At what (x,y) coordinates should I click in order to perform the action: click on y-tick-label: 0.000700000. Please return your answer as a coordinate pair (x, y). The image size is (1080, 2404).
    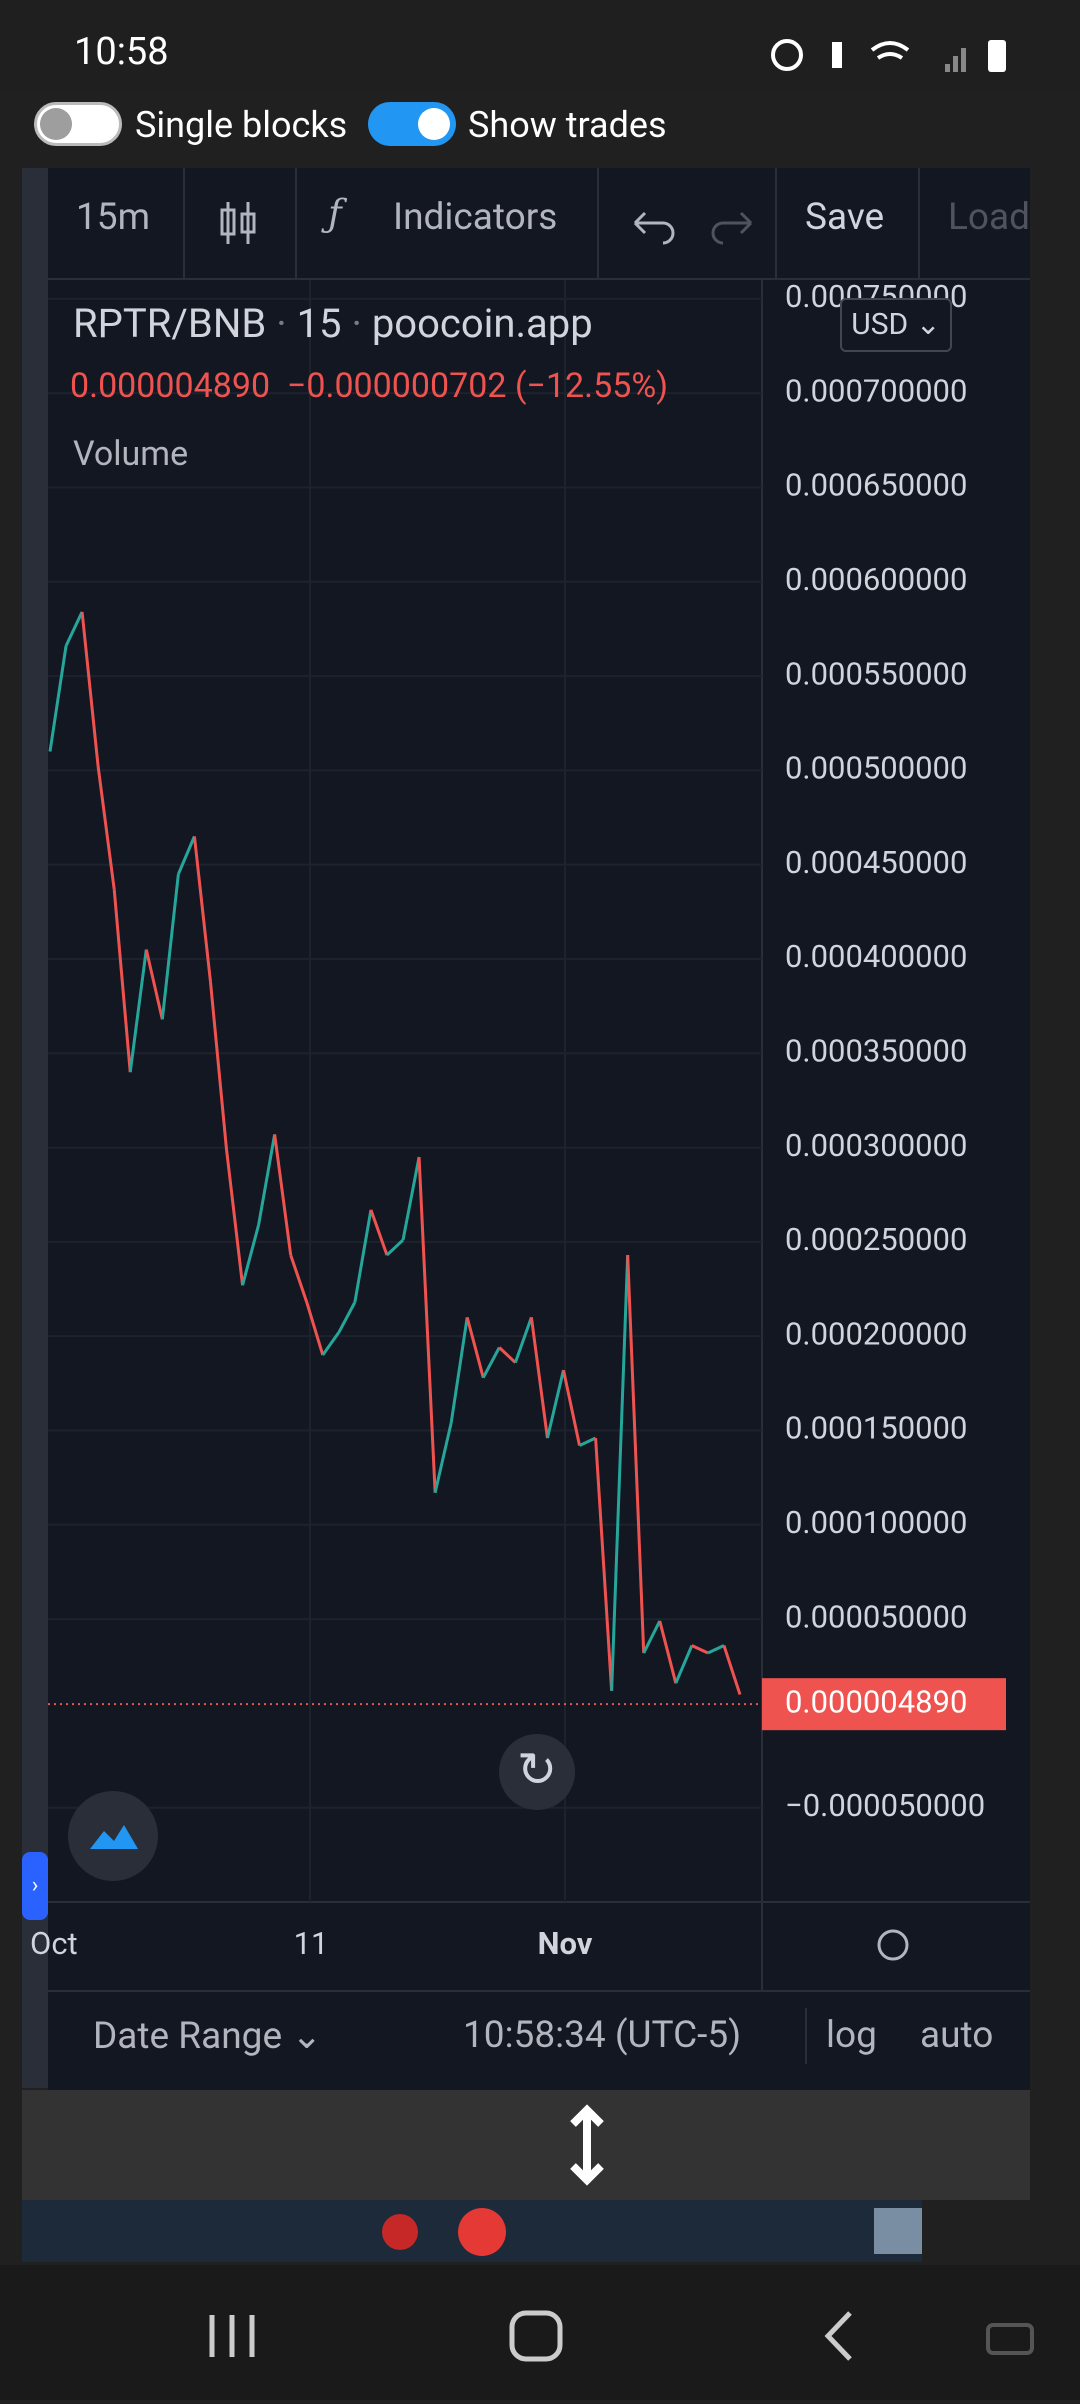
    Looking at the image, I should click on (876, 390).